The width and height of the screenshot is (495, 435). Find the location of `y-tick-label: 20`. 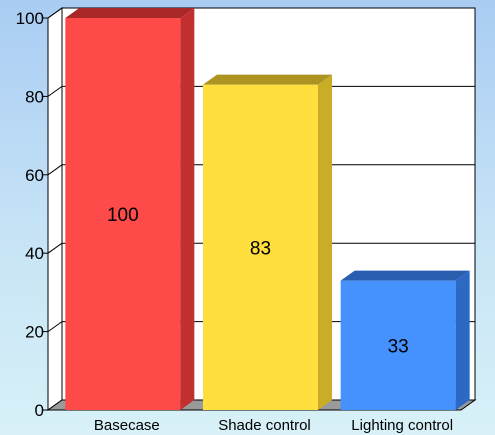

y-tick-label: 20 is located at coordinates (34, 332).